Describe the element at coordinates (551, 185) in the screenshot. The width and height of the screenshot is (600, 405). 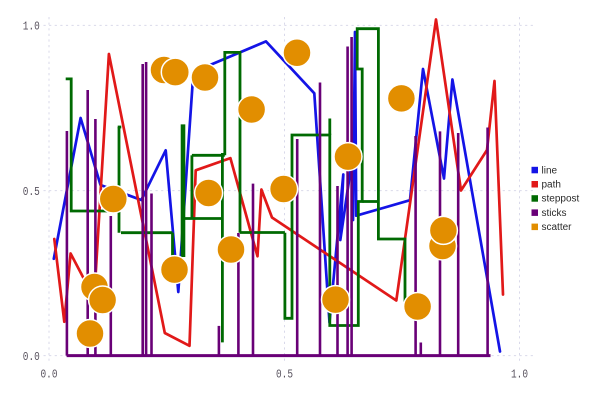
I see `svg-text: path` at that location.